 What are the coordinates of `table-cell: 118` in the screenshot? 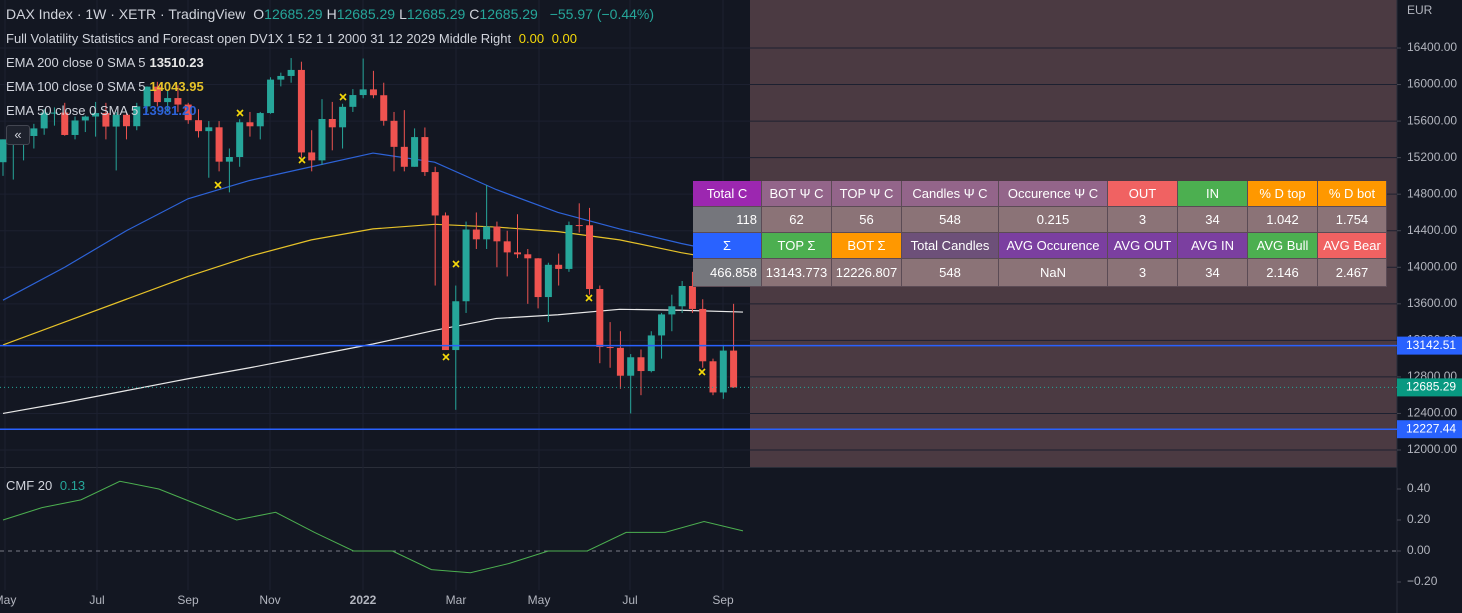 It's located at (727, 220).